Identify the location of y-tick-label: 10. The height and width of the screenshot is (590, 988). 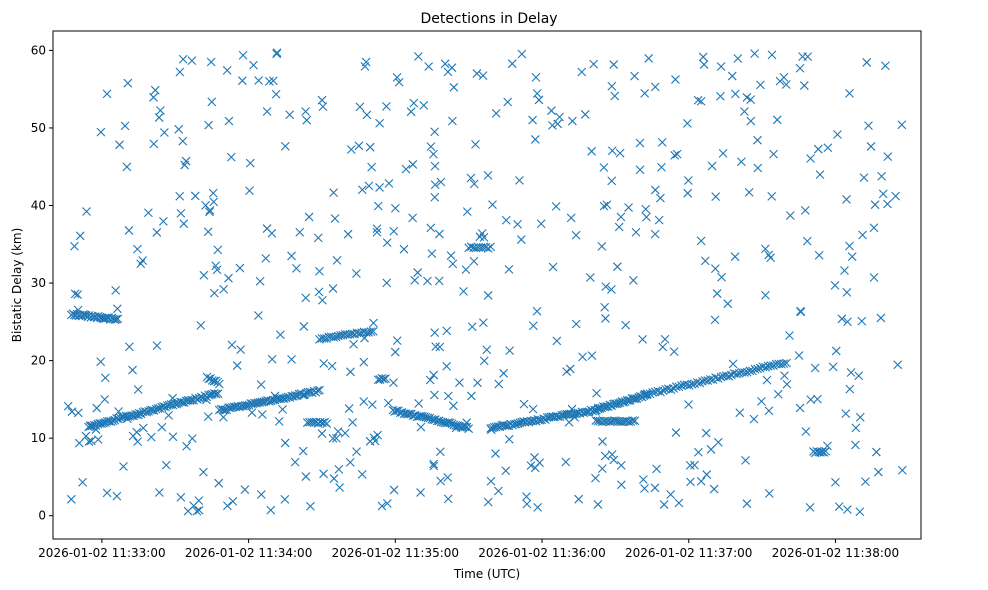
(38, 438).